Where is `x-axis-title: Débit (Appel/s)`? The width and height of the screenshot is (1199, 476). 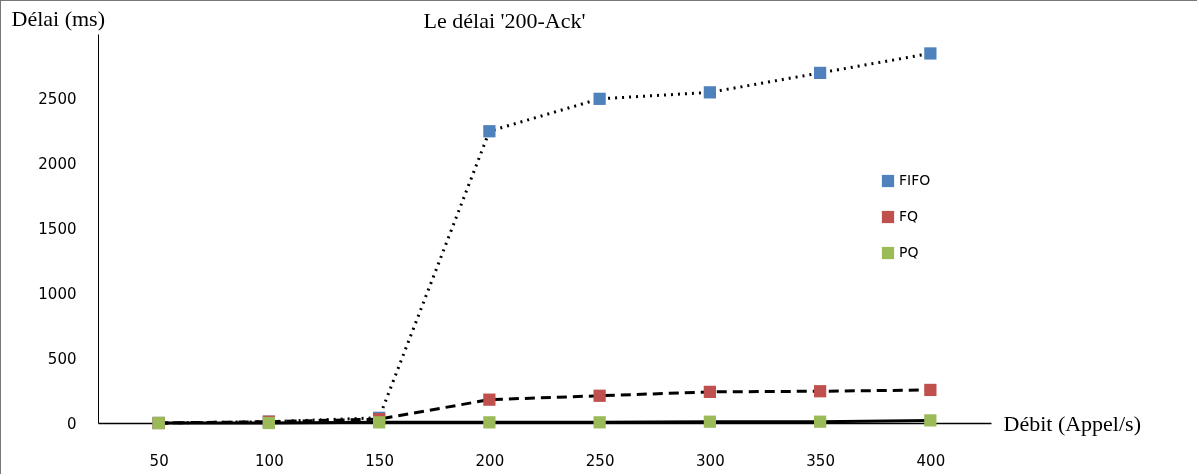 x-axis-title: Débit (Appel/s) is located at coordinates (1072, 423).